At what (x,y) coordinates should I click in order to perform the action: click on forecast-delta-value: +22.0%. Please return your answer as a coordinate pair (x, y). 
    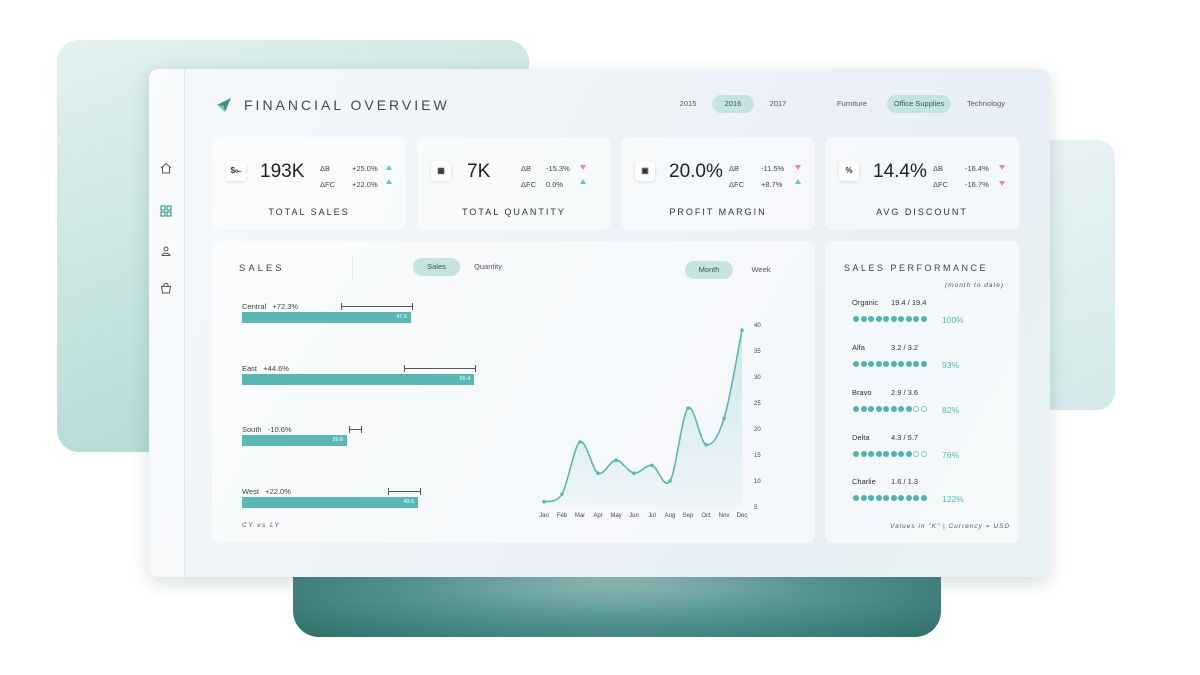
    Looking at the image, I should click on (365, 184).